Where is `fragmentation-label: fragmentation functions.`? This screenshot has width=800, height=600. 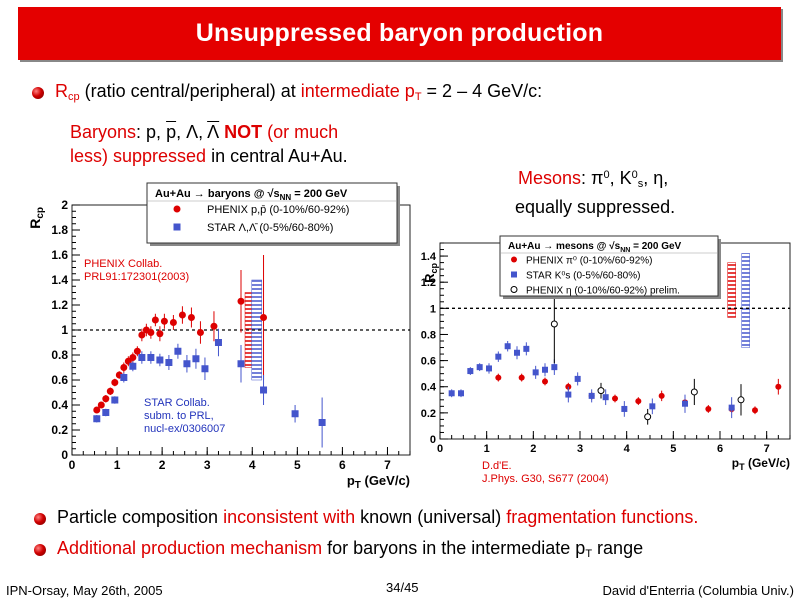
fragmentation-label: fragmentation functions. is located at coordinates (602, 517).